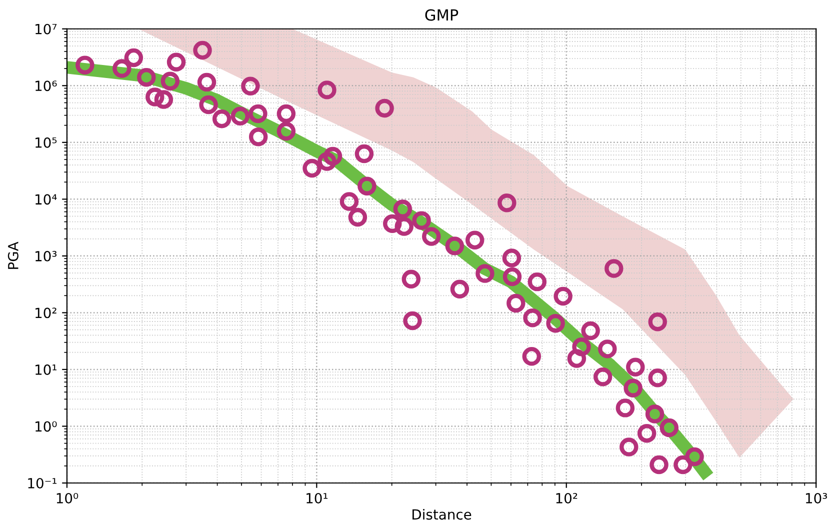 The height and width of the screenshot is (525, 837). I want to click on y-tick-label: 10³, so click(46, 256).